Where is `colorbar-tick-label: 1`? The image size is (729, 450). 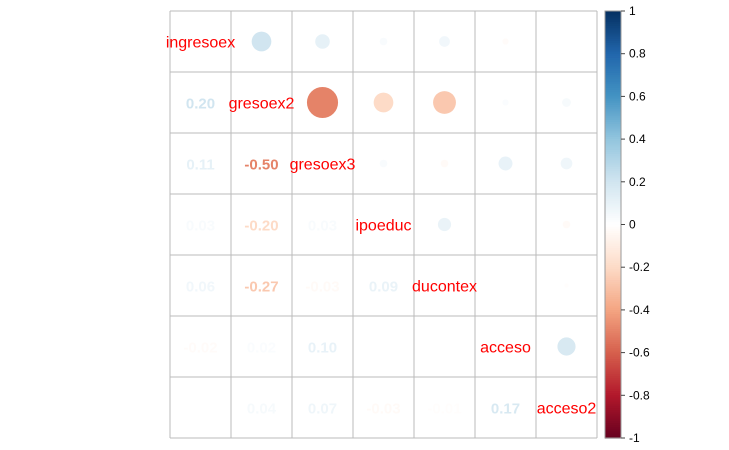
colorbar-tick-label: 1 is located at coordinates (632, 11).